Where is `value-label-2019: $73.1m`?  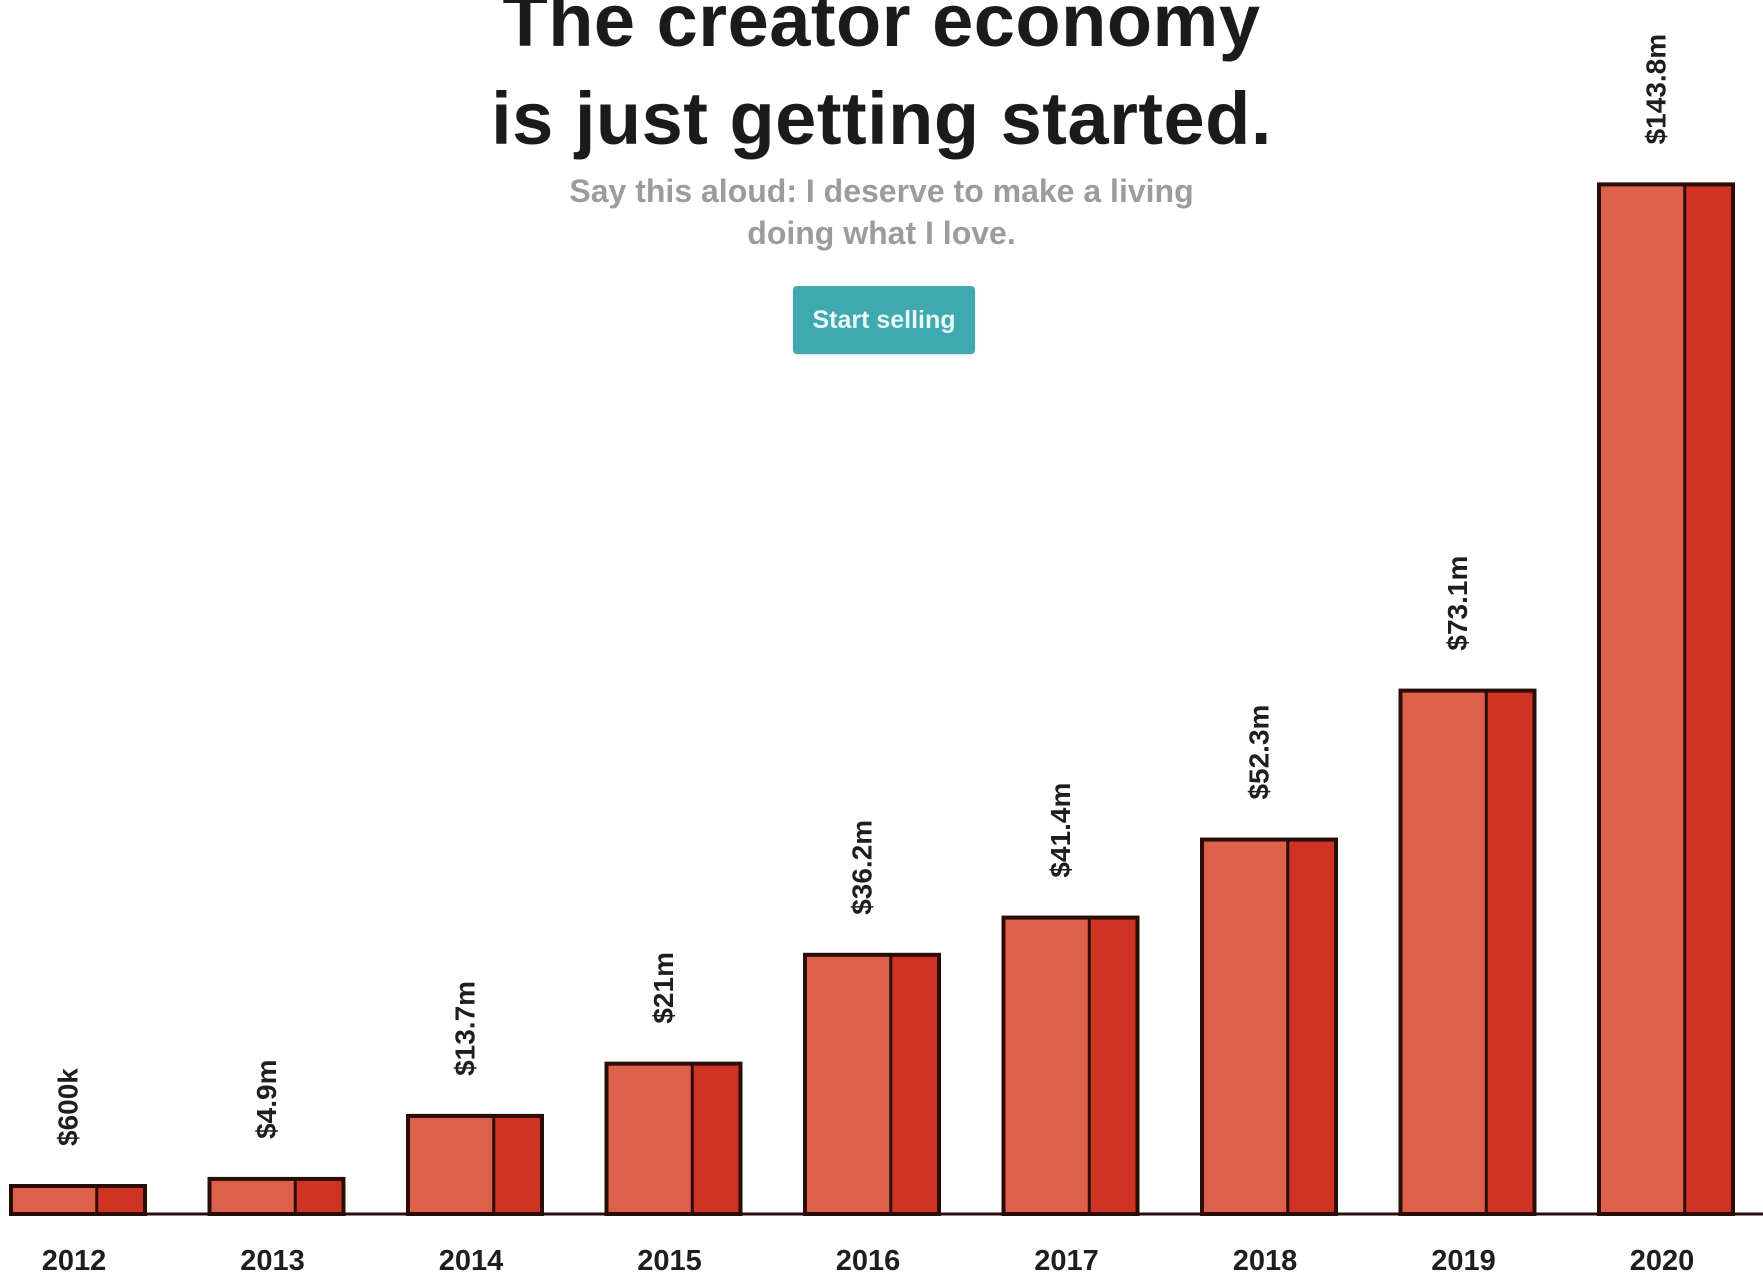 value-label-2019: $73.1m is located at coordinates (1457, 603).